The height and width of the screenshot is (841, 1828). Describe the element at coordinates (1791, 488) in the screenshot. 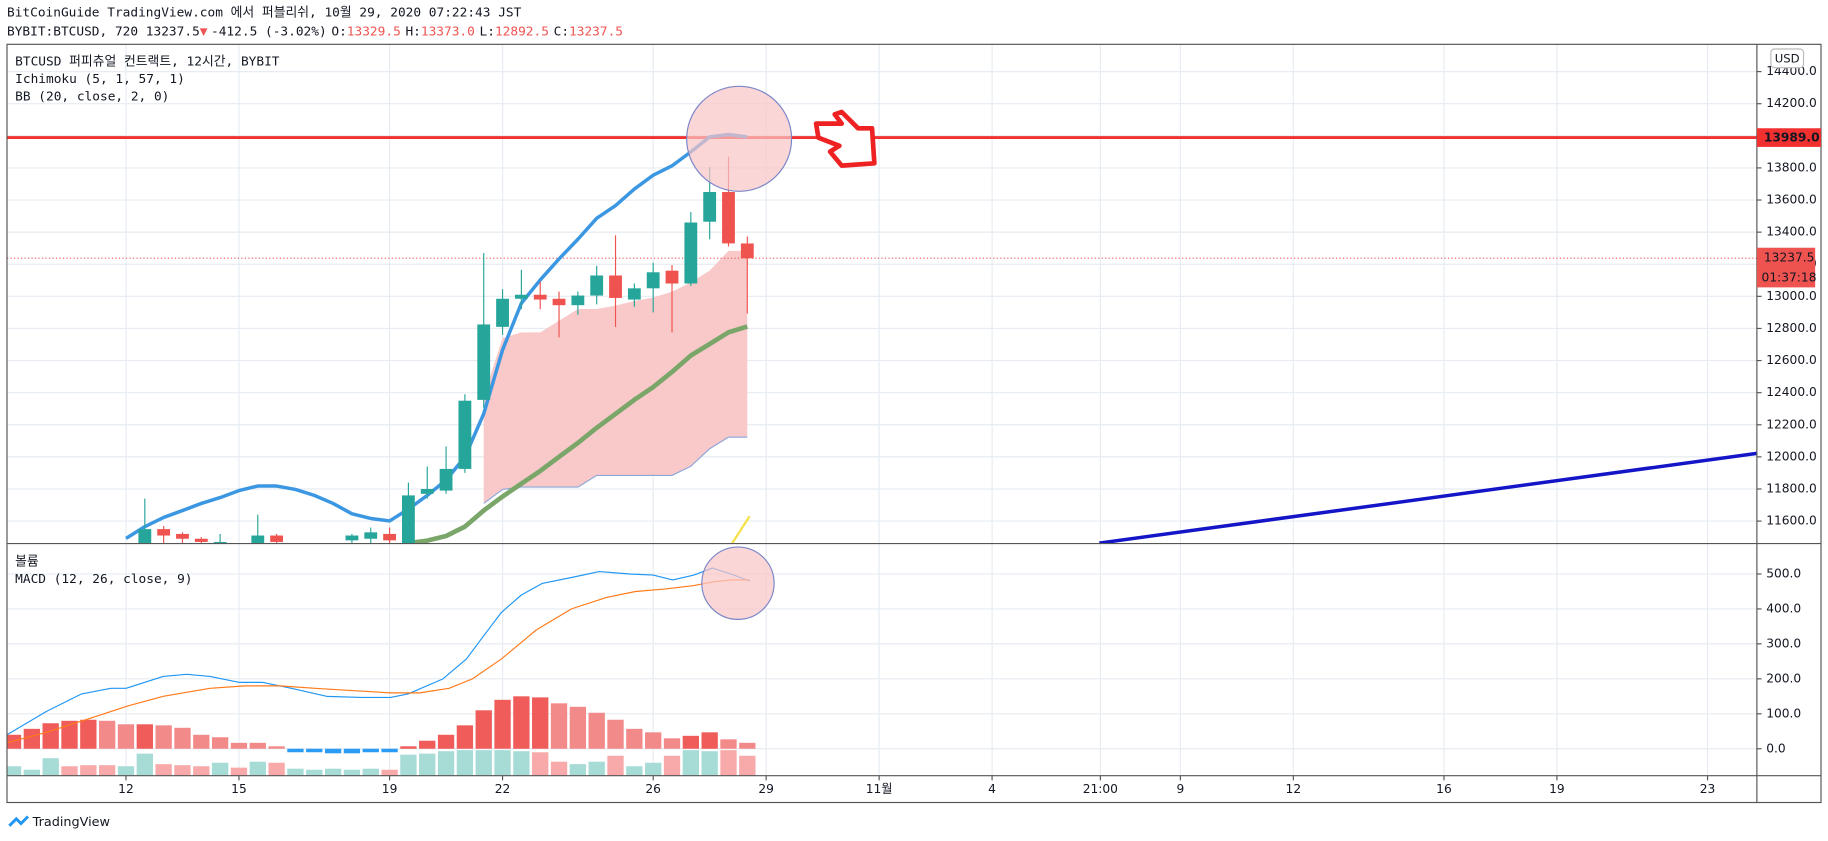

I see `y-tick-label: 11800.0` at that location.